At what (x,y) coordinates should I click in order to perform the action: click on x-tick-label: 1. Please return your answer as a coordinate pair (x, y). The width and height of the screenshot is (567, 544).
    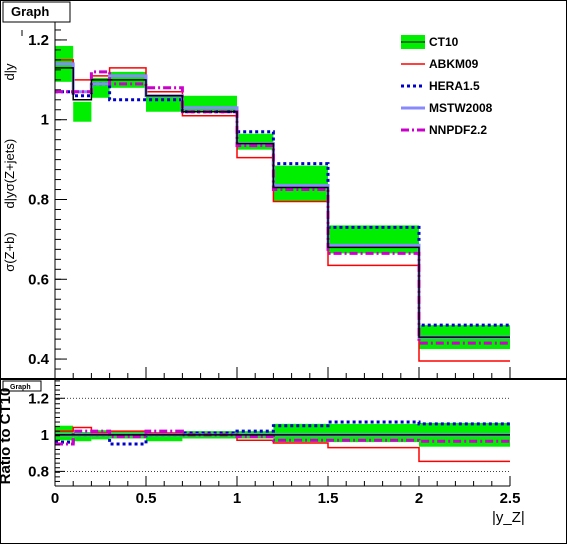
    Looking at the image, I should click on (237, 498).